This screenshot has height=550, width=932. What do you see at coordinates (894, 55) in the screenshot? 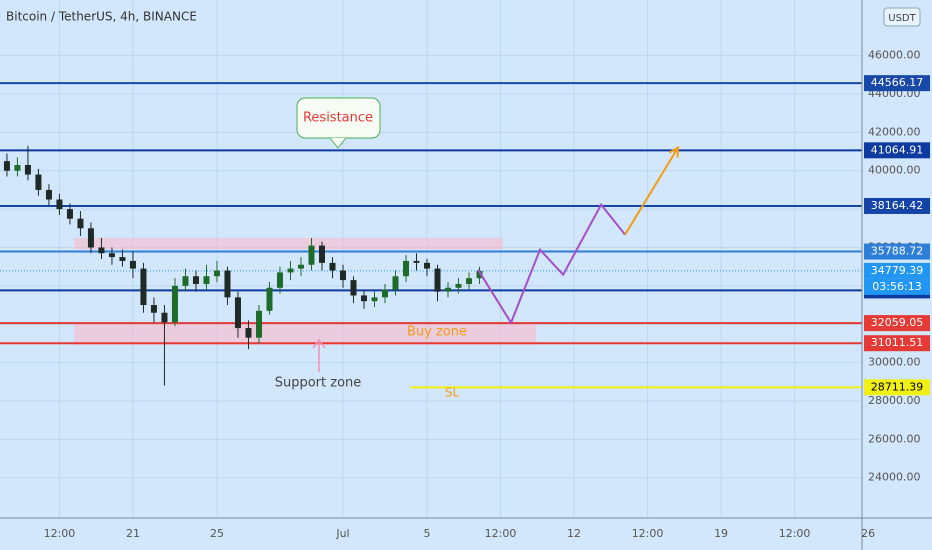
I see `y-tick-label: 46000.00` at bounding box center [894, 55].